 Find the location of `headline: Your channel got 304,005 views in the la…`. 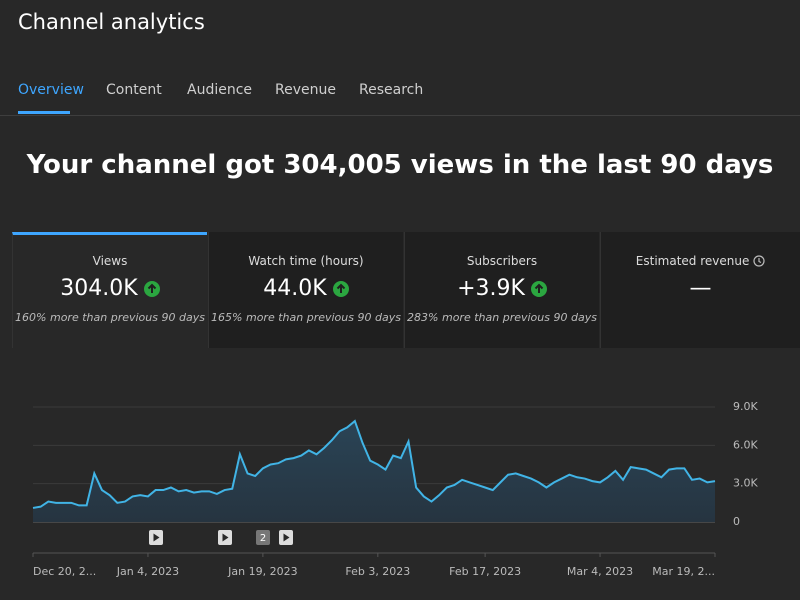

headline: Your channel got 304,005 views in the la… is located at coordinates (400, 165).